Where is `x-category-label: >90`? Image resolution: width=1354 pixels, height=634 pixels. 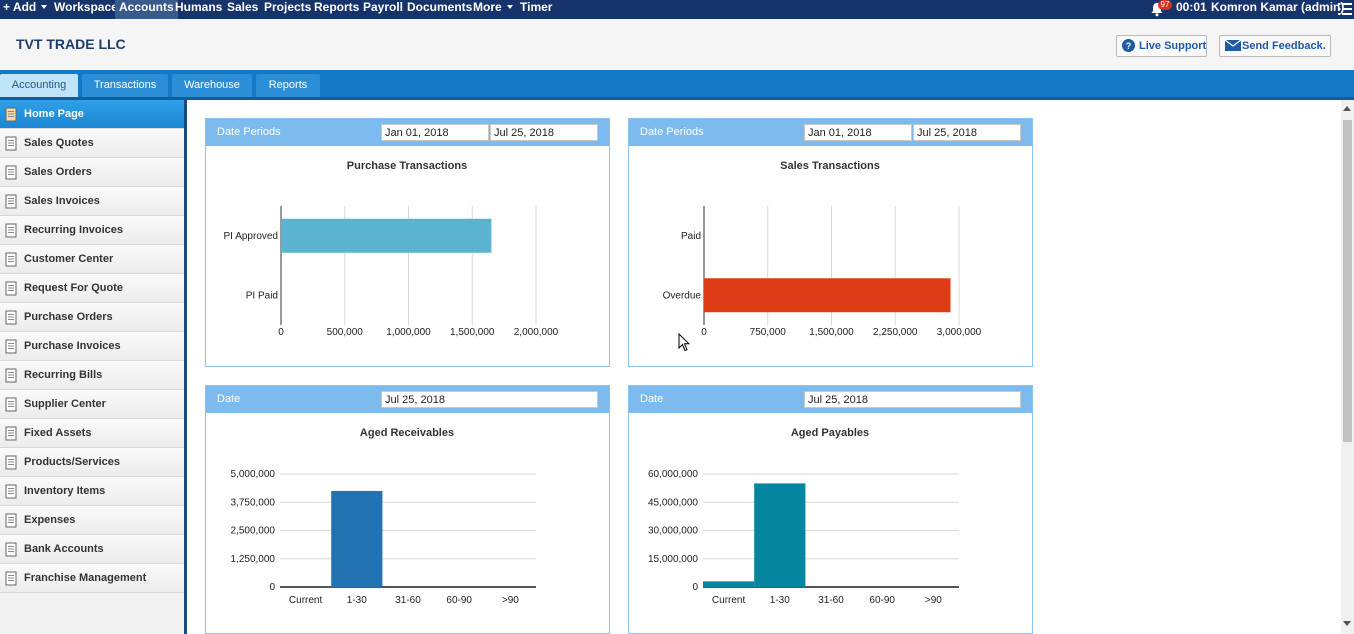
x-category-label: >90 is located at coordinates (510, 600).